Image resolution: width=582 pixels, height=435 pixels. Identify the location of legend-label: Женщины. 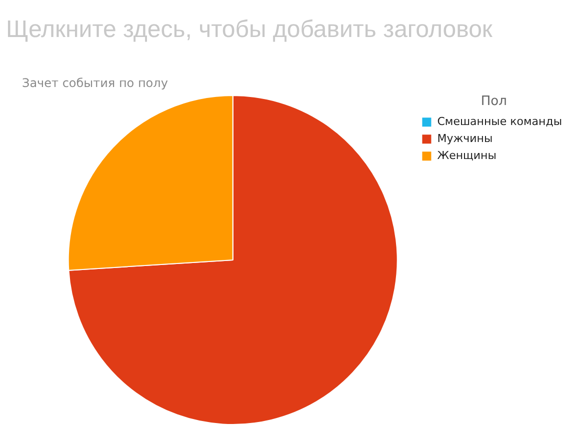
(466, 155).